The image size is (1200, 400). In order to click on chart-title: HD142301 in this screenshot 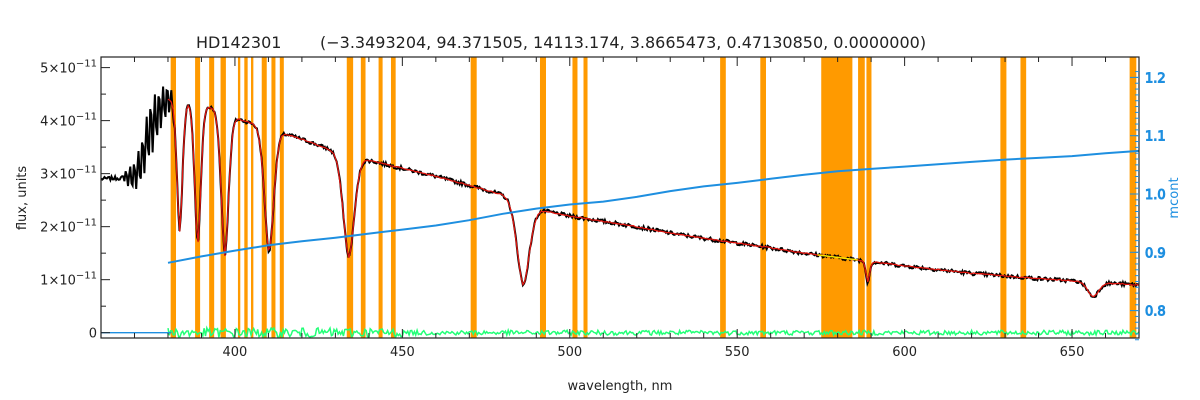, I will do `click(238, 42)`.